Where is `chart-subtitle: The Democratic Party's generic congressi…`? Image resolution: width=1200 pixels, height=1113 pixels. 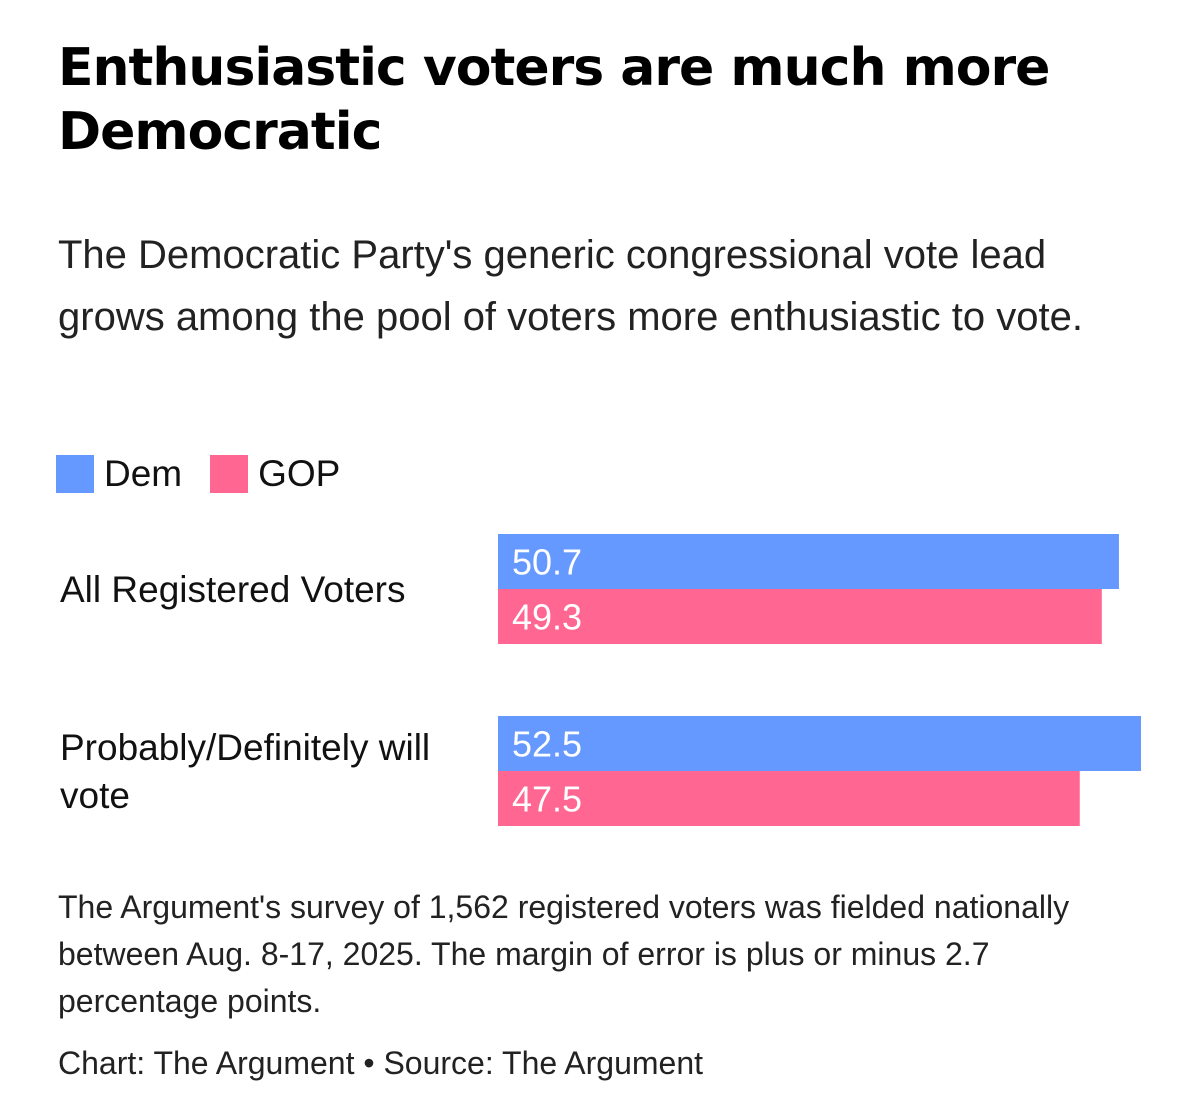 chart-subtitle: The Democratic Party's generic congressi… is located at coordinates (570, 286).